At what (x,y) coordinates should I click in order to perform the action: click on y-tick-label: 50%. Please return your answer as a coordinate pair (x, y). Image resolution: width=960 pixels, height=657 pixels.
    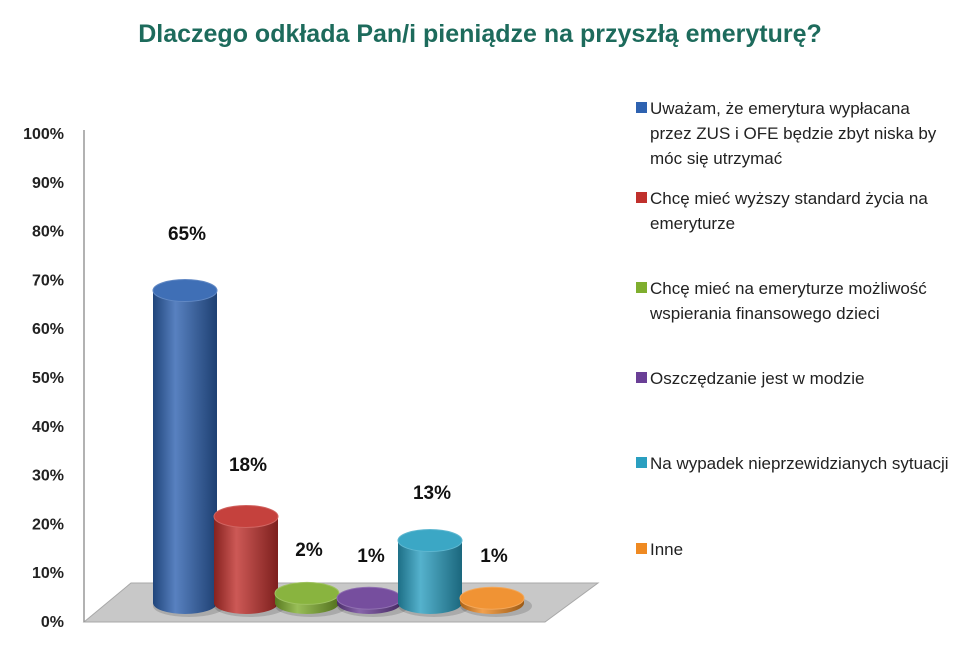
    Looking at the image, I should click on (48, 378).